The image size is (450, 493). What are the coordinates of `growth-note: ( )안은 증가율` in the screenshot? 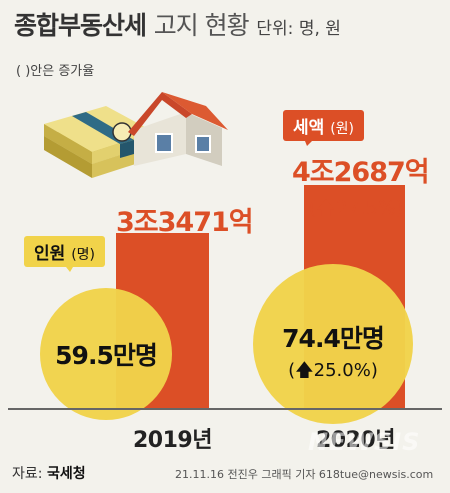 It's located at (55, 71).